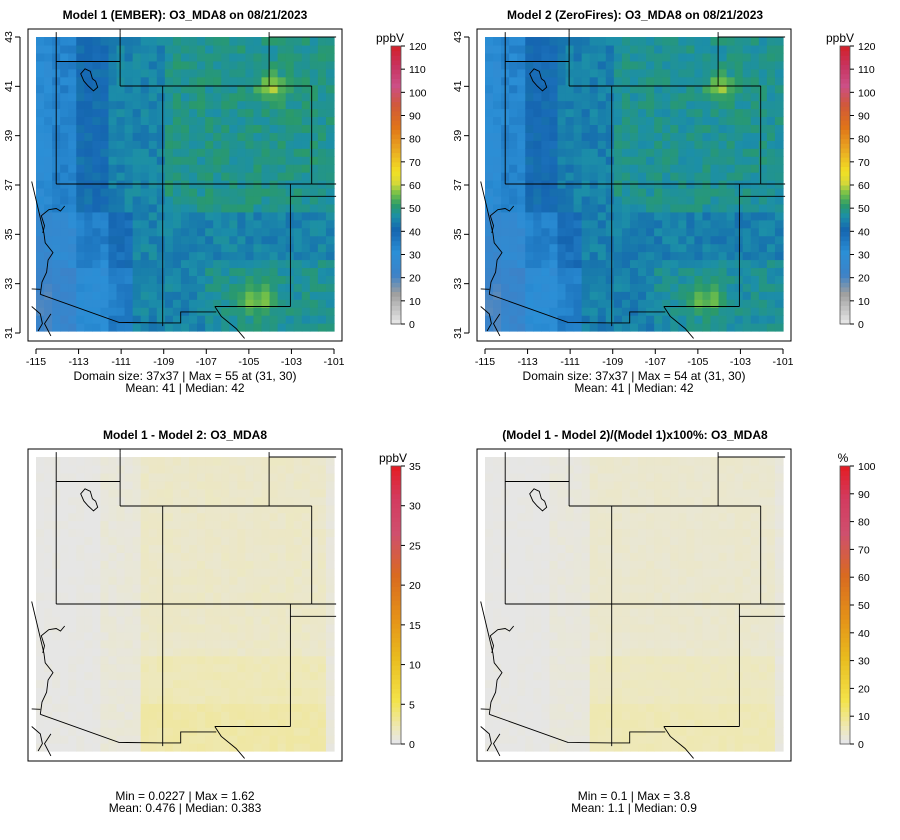 The image size is (900, 840). What do you see at coordinates (864, 140) in the screenshot?
I see `colorbar-tick-label: 80` at bounding box center [864, 140].